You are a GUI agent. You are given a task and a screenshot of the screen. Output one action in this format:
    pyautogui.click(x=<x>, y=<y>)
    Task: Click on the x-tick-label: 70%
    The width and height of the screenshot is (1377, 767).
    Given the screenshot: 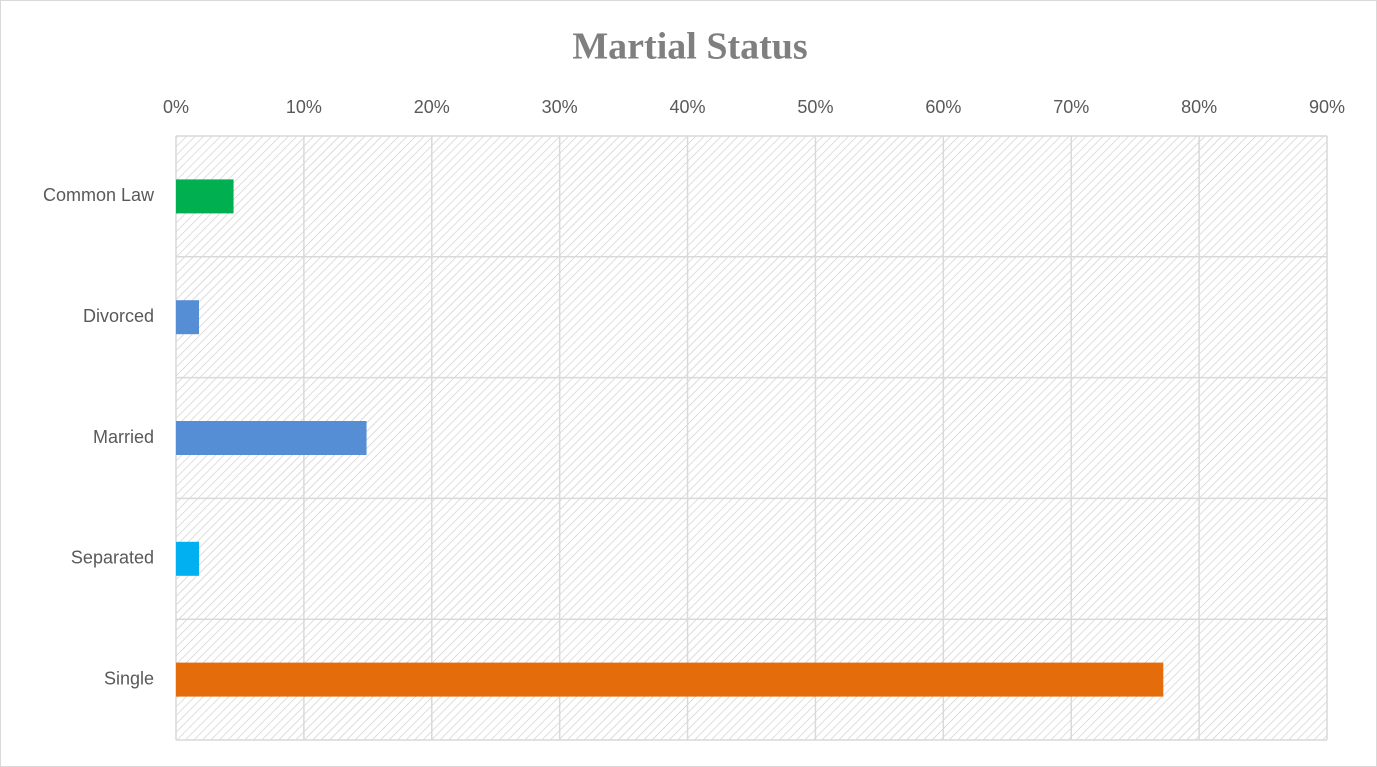 What is the action you would take?
    pyautogui.click(x=1071, y=107)
    